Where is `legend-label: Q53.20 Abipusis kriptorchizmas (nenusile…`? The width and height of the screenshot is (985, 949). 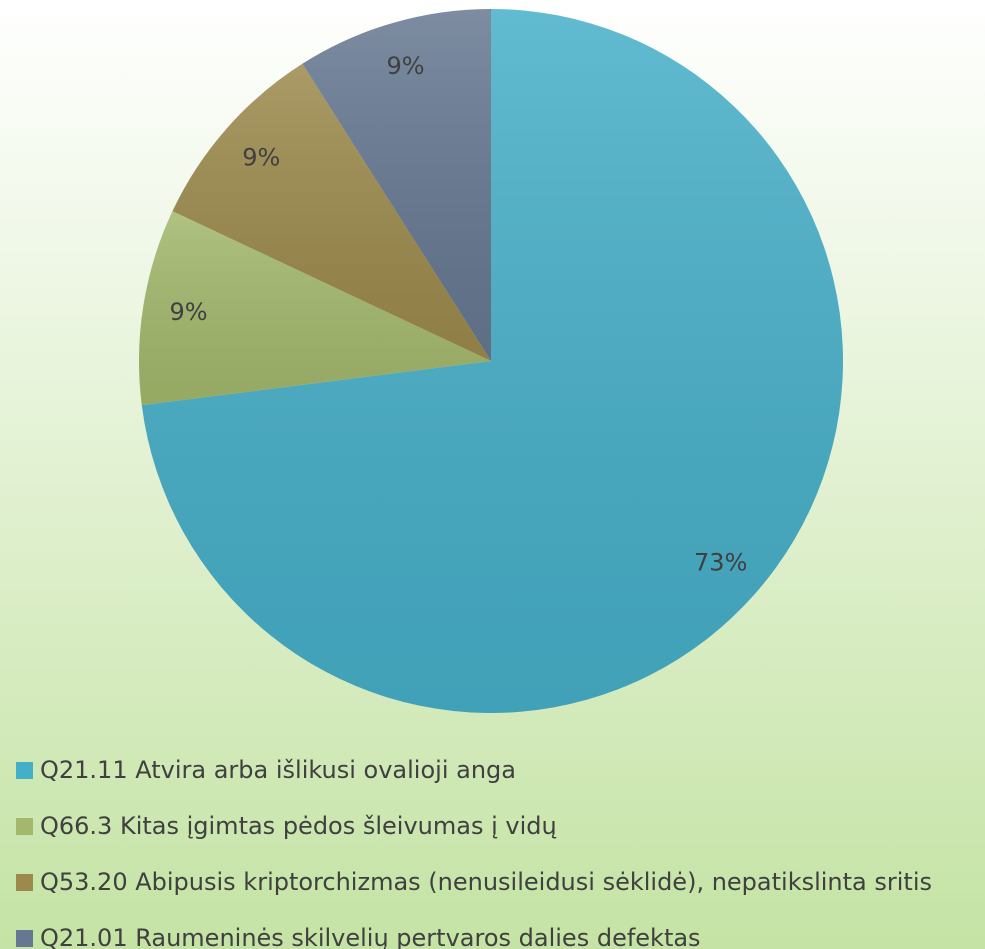 legend-label: Q53.20 Abipusis kriptorchizmas (nenusile… is located at coordinates (486, 882).